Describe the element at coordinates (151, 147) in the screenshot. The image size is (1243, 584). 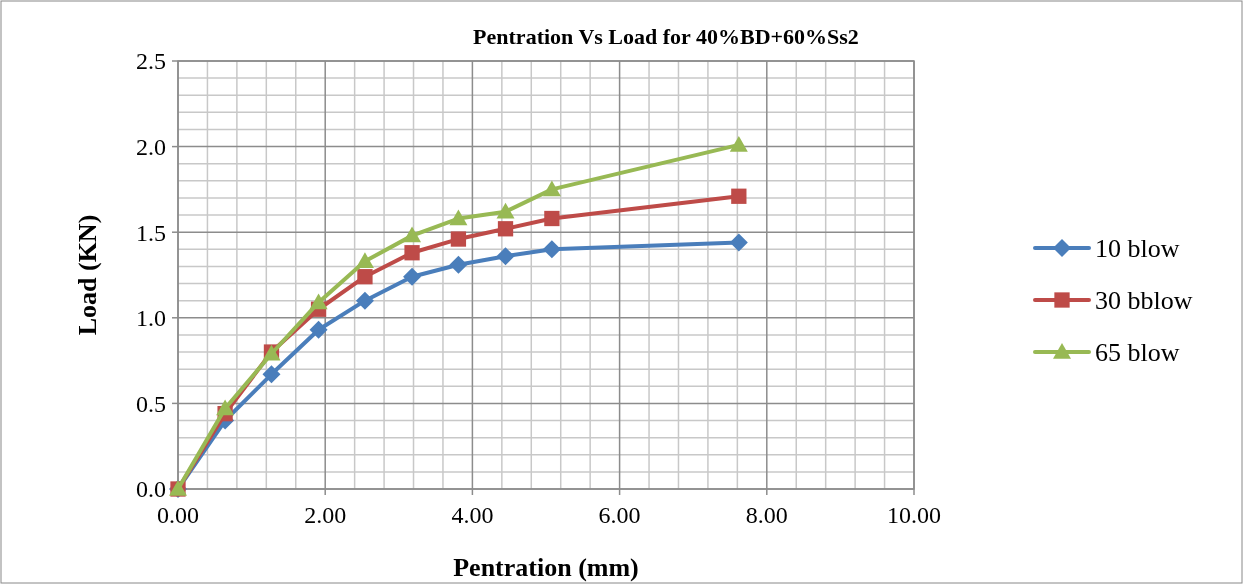
I see `y-tick-label: 2.0` at that location.